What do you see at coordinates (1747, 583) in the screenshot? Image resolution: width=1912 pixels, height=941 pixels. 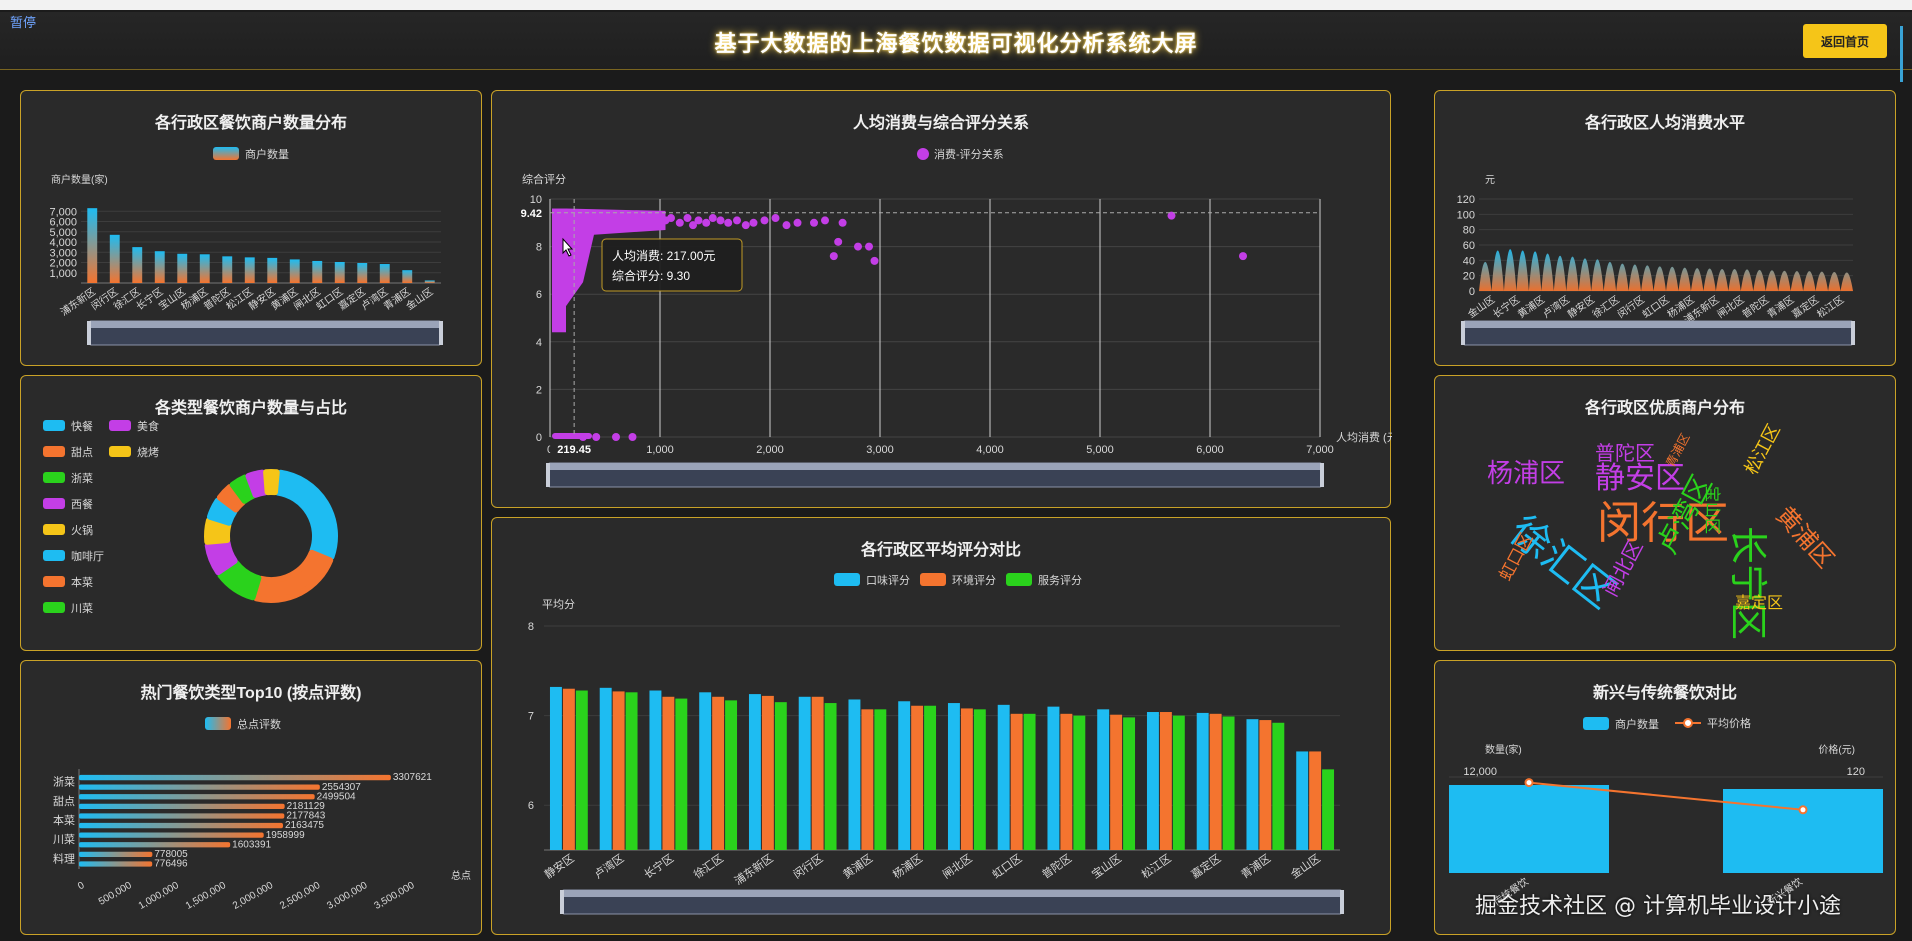 I see `word-长宁区: 长宁区` at bounding box center [1747, 583].